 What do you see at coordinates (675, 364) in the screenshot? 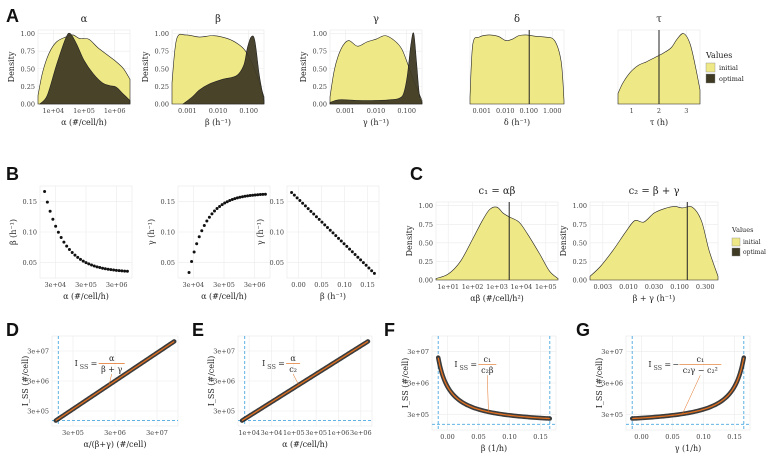
I see `G-eq-neg: −` at bounding box center [675, 364].